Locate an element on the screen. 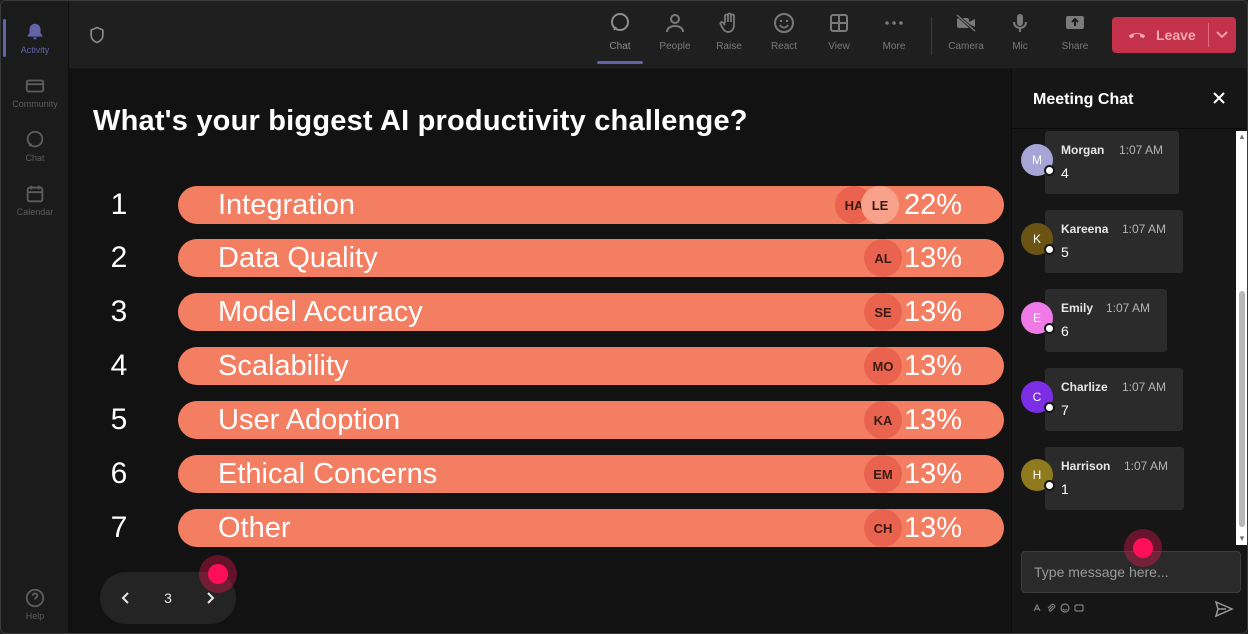 The width and height of the screenshot is (1248, 634). voter-avatar: MO is located at coordinates (883, 366).